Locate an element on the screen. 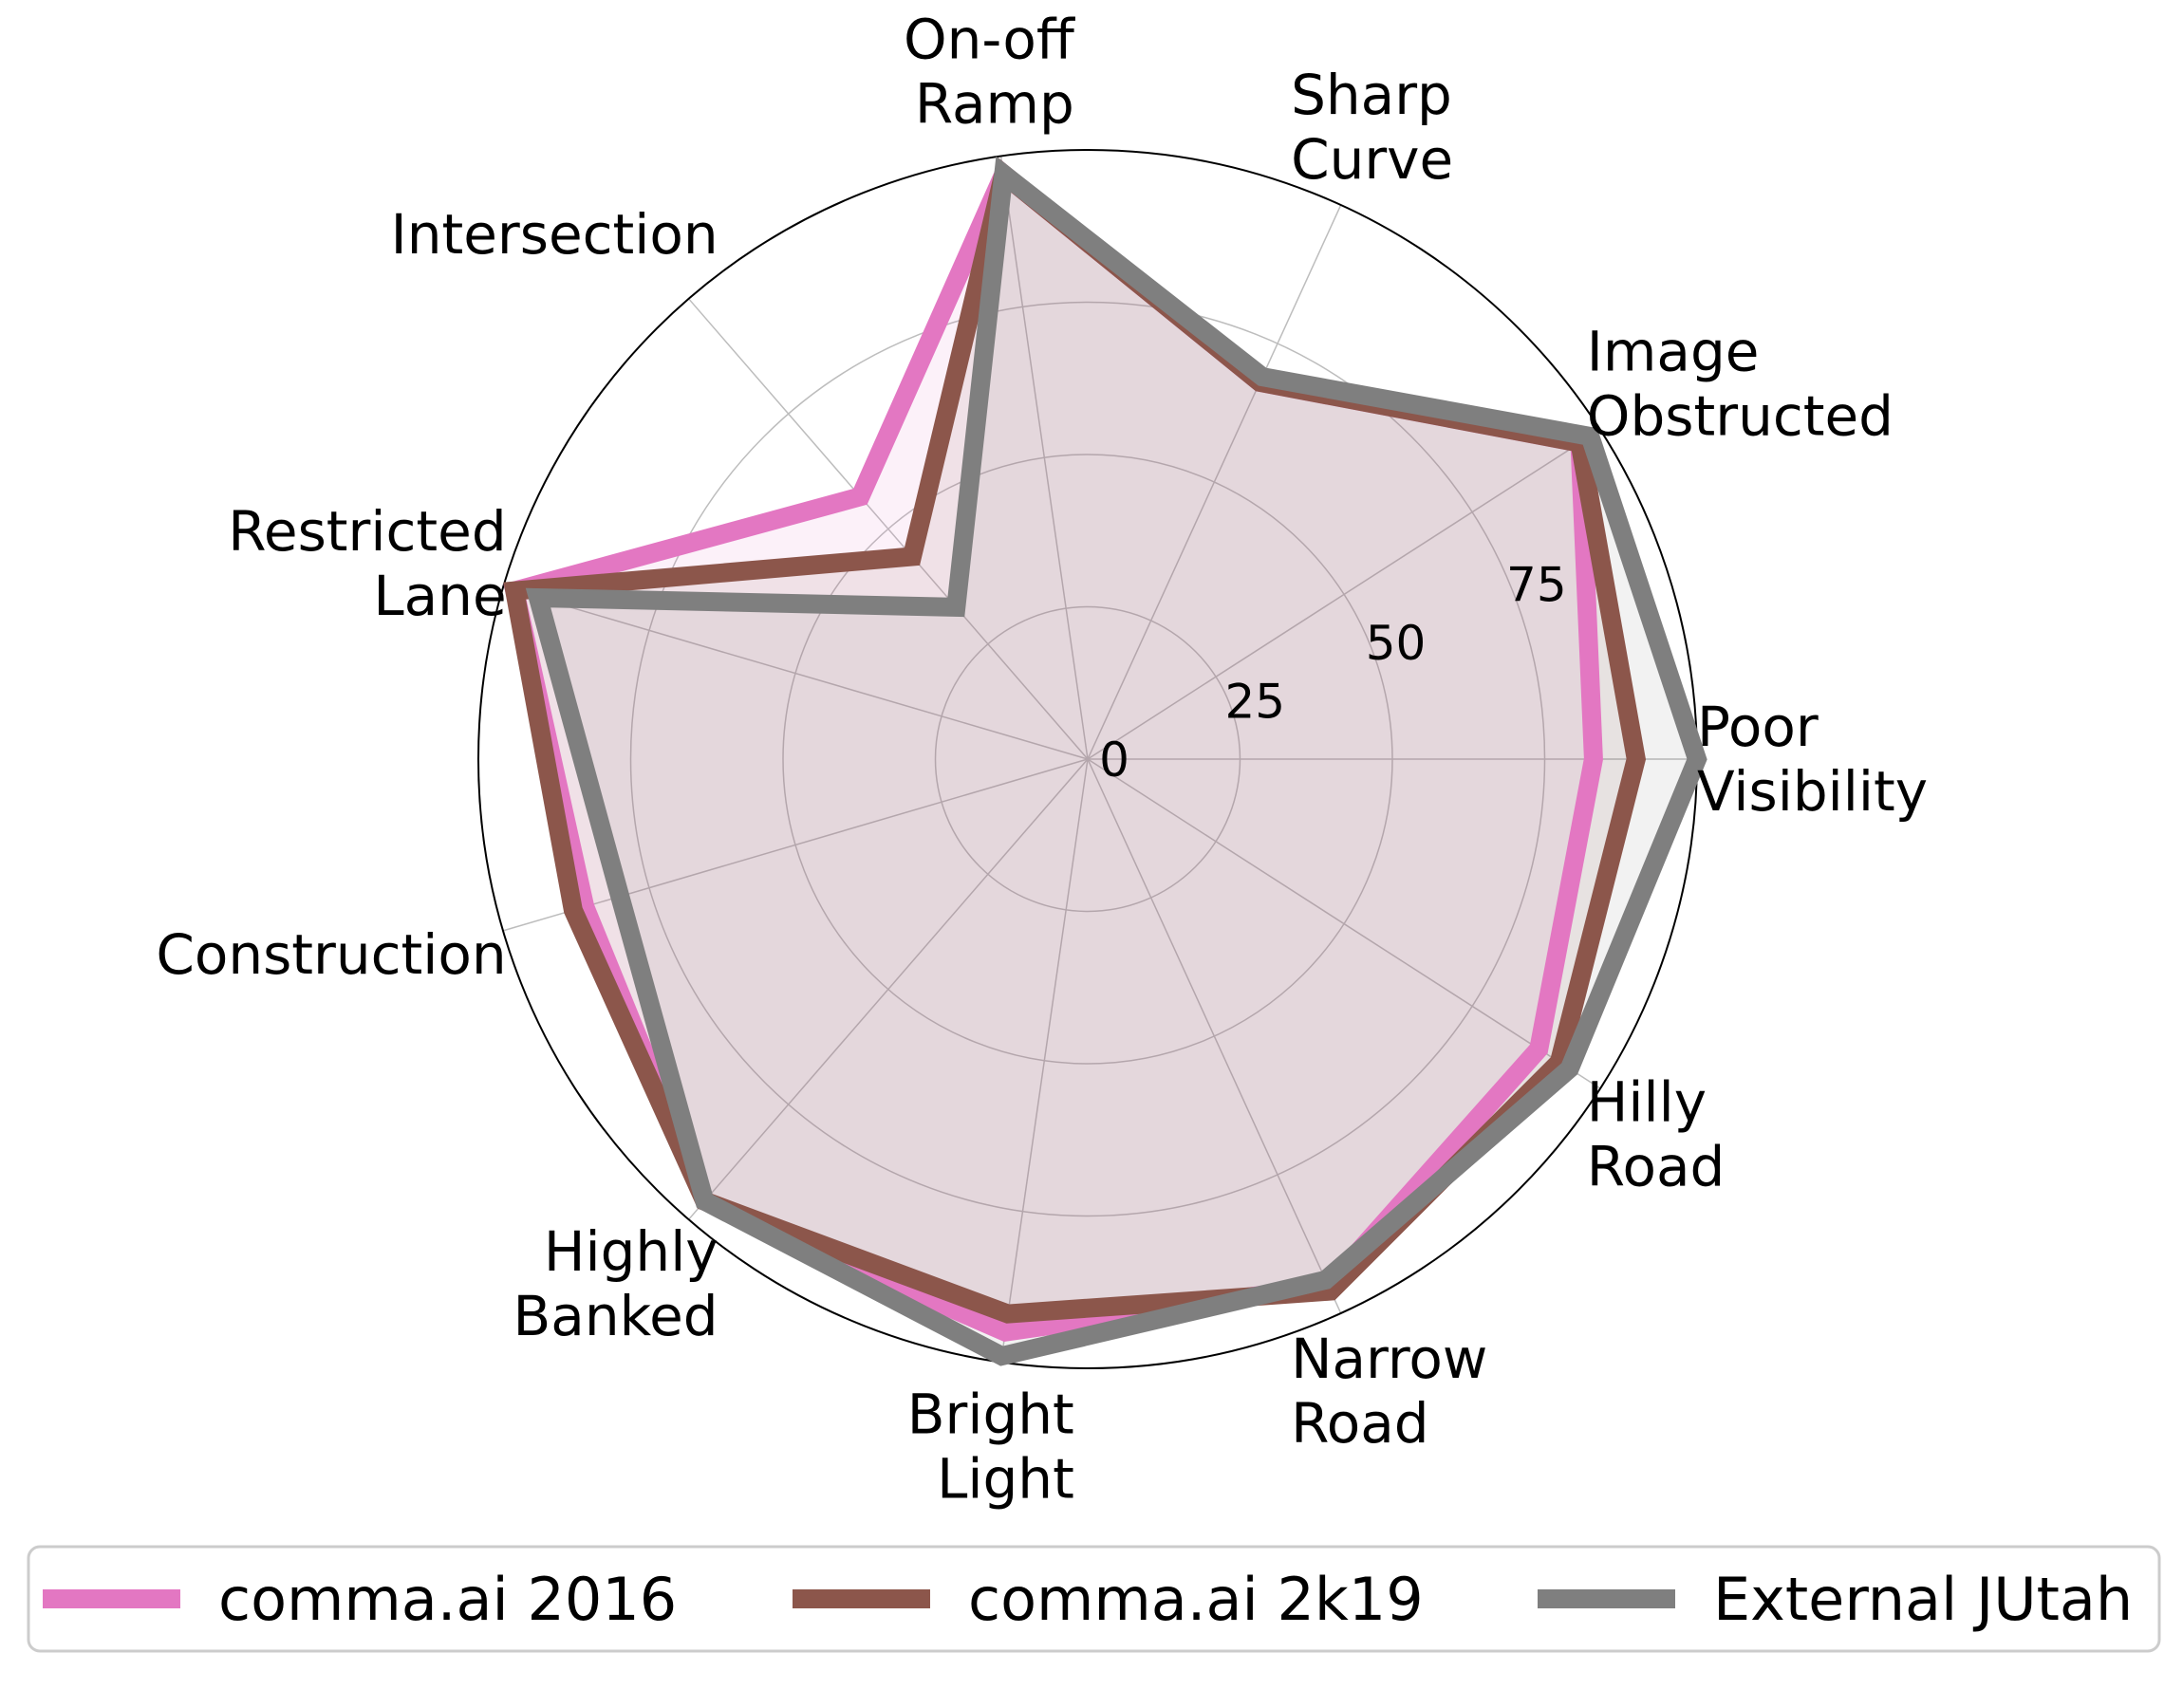 Image resolution: width=2183 pixels, height=1708 pixels. category-label: Intersection is located at coordinates (554, 234).